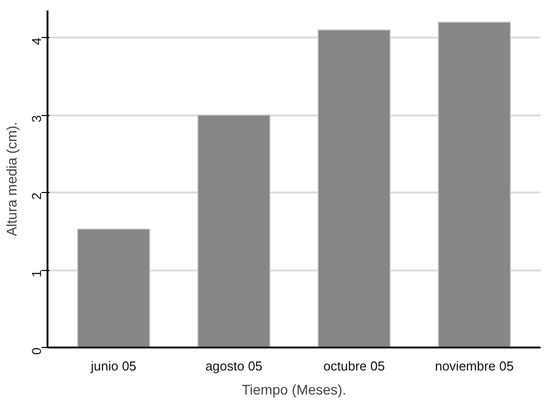 The width and height of the screenshot is (548, 400). I want to click on x-tick-label: junio 05, so click(113, 366).